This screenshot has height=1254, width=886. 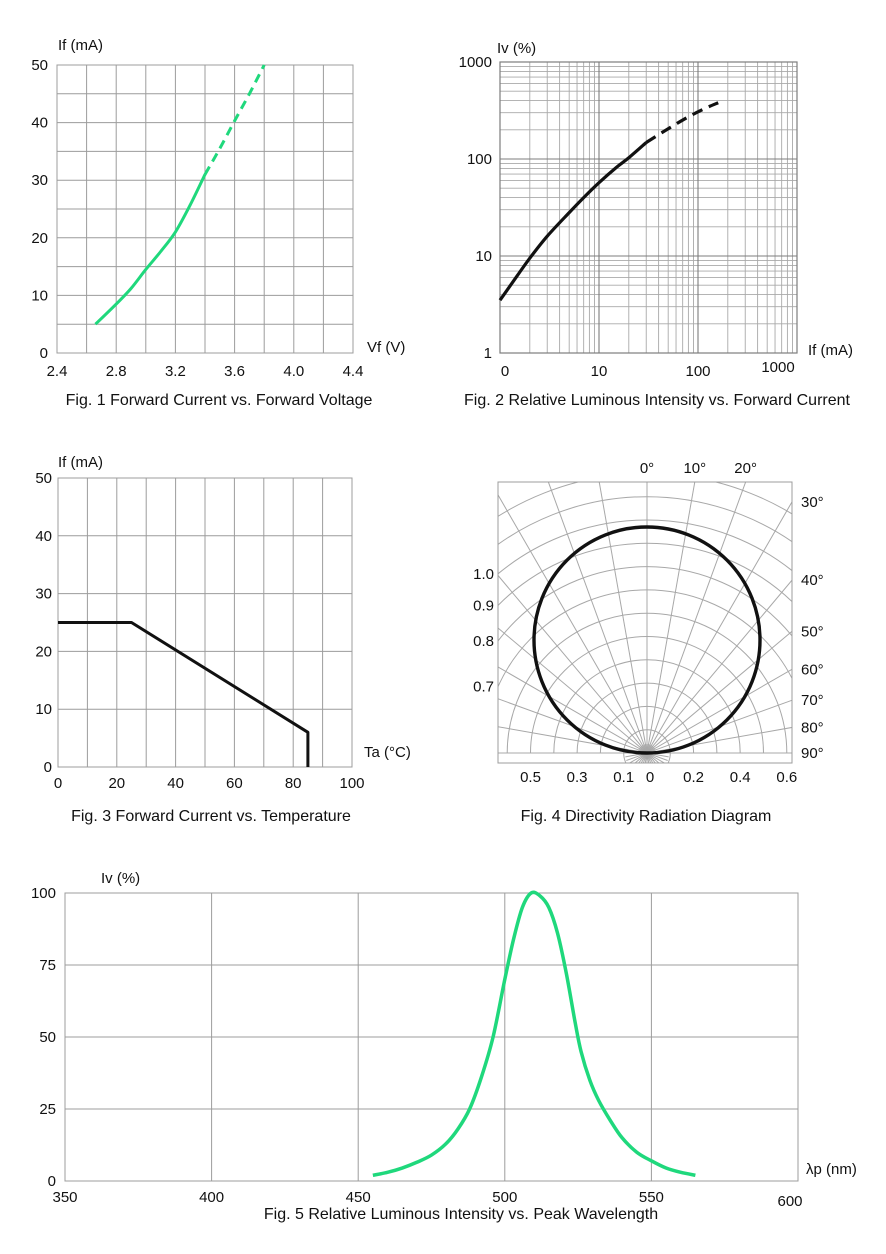 I want to click on svg-text: 400, so click(x=211, y=1197).